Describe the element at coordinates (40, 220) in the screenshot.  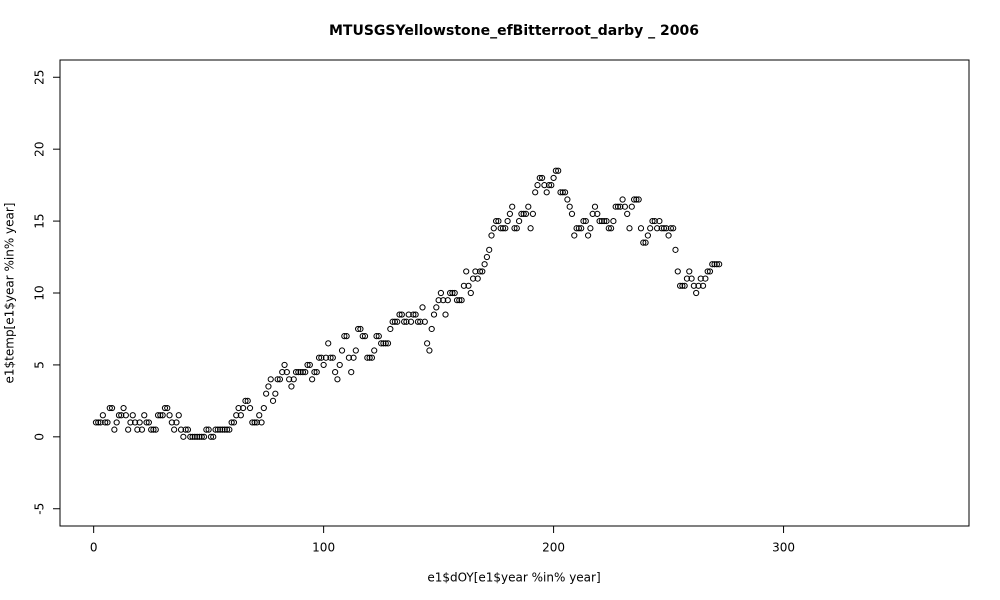
I see `y-tick-label: 15` at that location.